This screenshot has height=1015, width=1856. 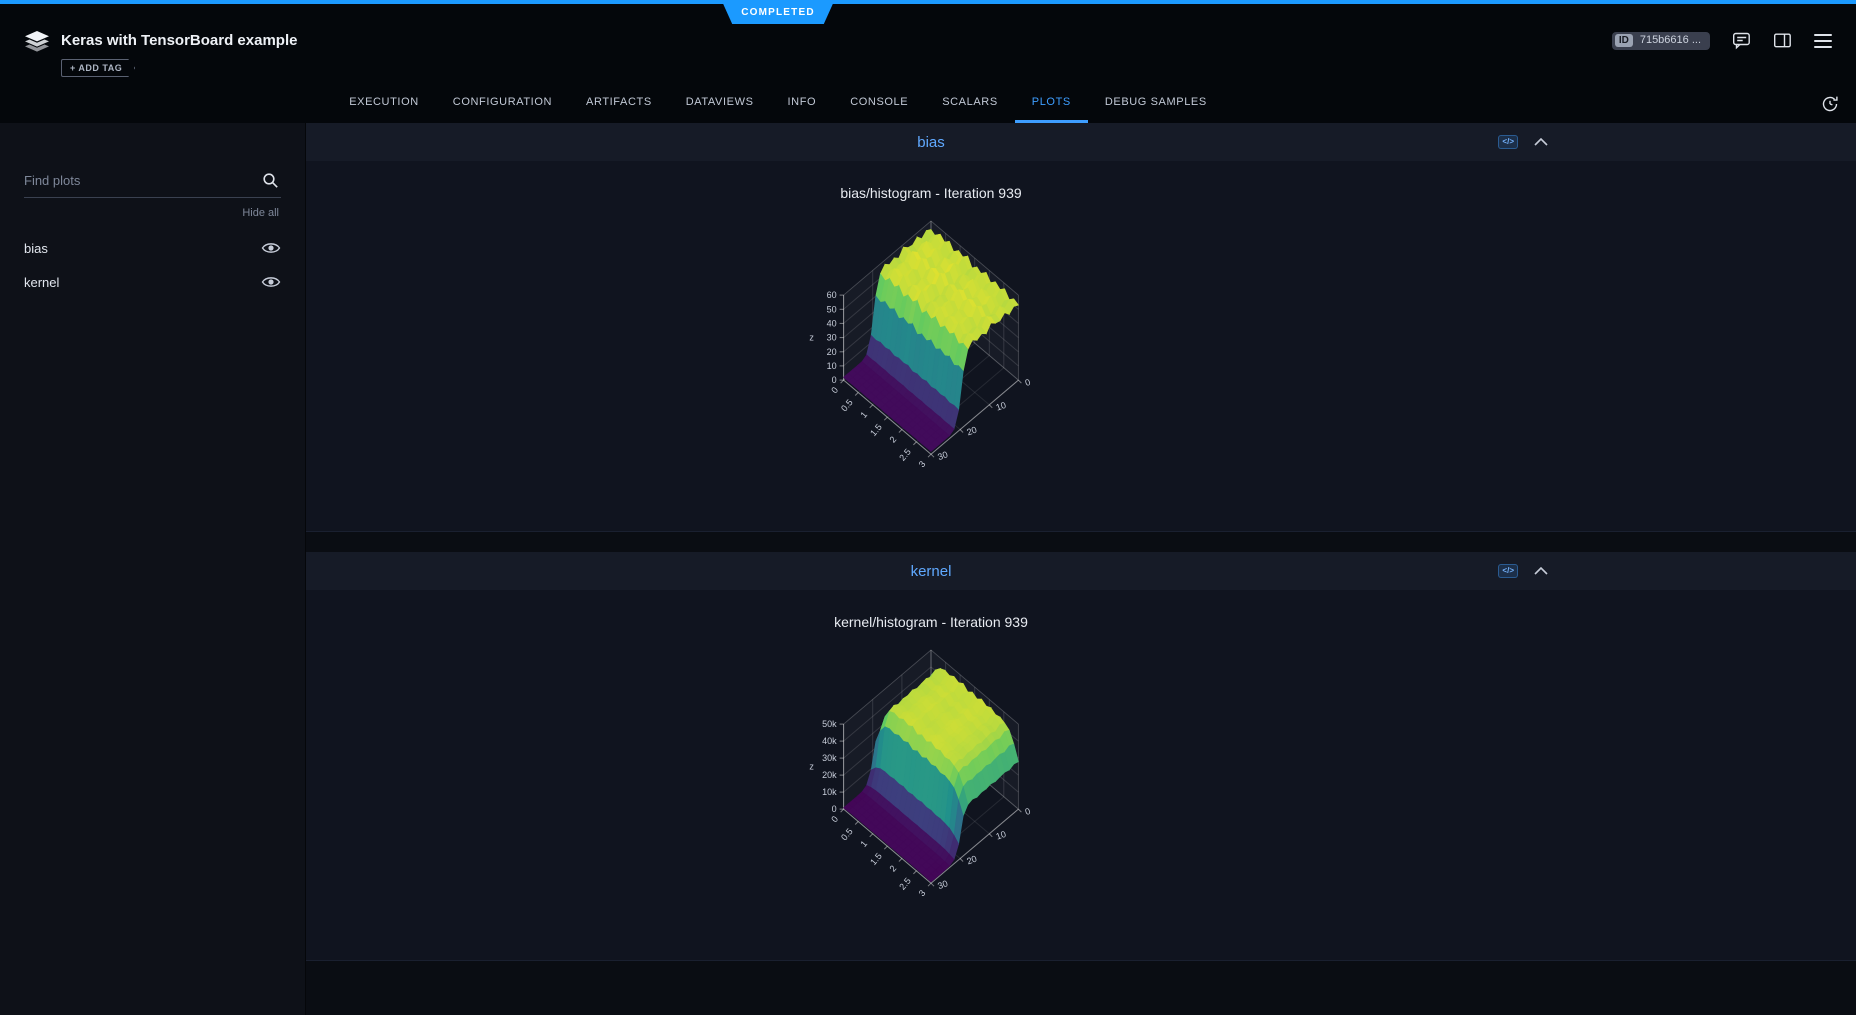 I want to click on svg-text: 60, so click(x=832, y=295).